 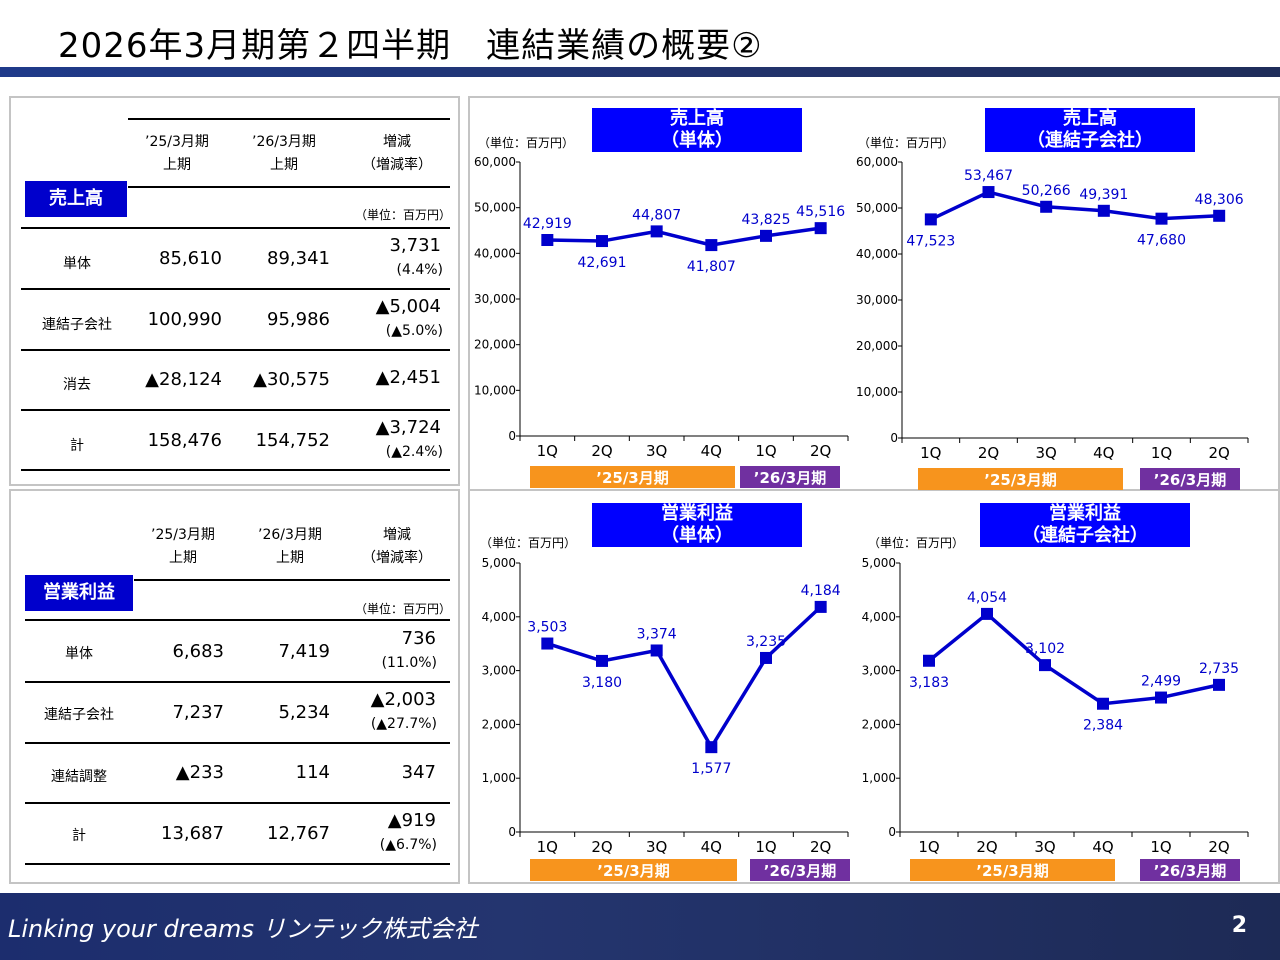 I want to click on x-tick-label: 3Q, so click(x=1044, y=847).